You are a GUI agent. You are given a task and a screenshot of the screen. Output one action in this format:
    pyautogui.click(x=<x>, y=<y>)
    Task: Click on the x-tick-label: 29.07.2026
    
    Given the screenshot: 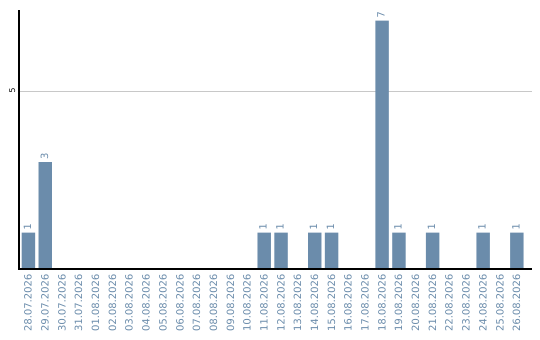 What is the action you would take?
    pyautogui.click(x=46, y=303)
    